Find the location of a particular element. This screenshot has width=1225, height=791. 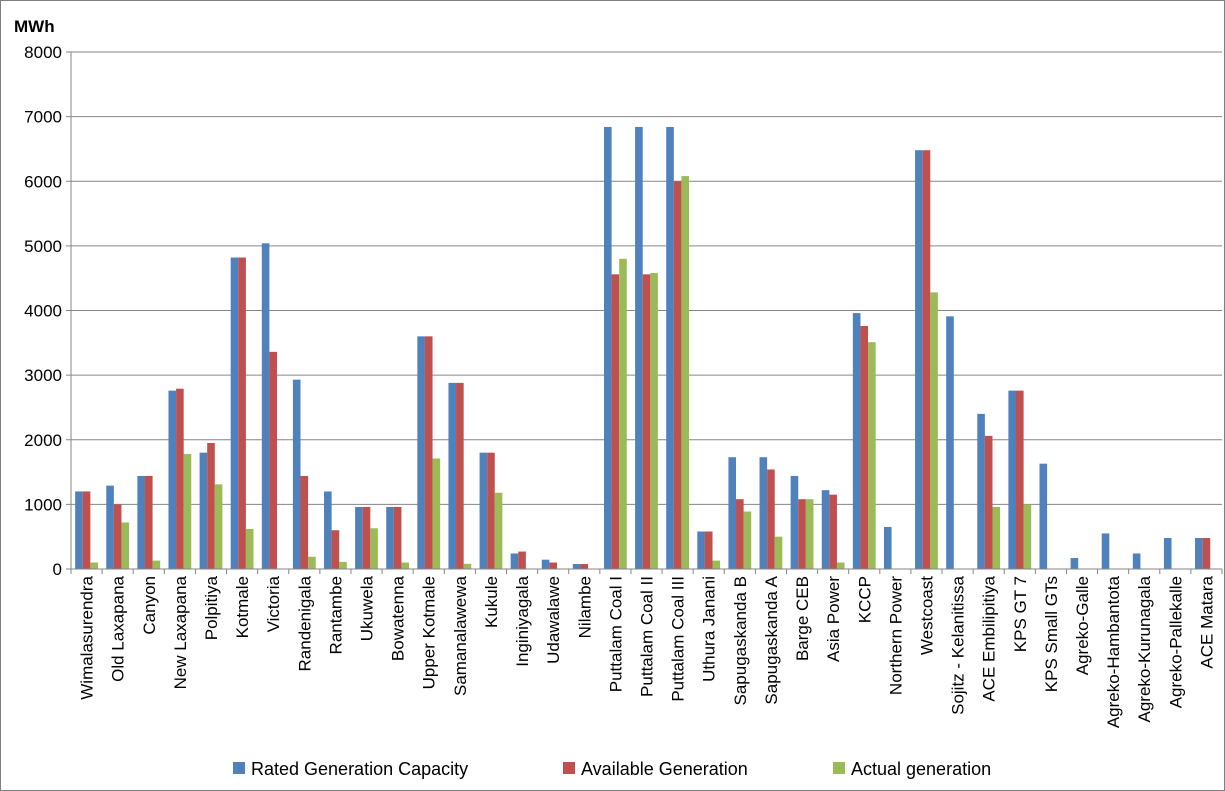

legend-item: Rated Generation Capacity is located at coordinates (350, 769).